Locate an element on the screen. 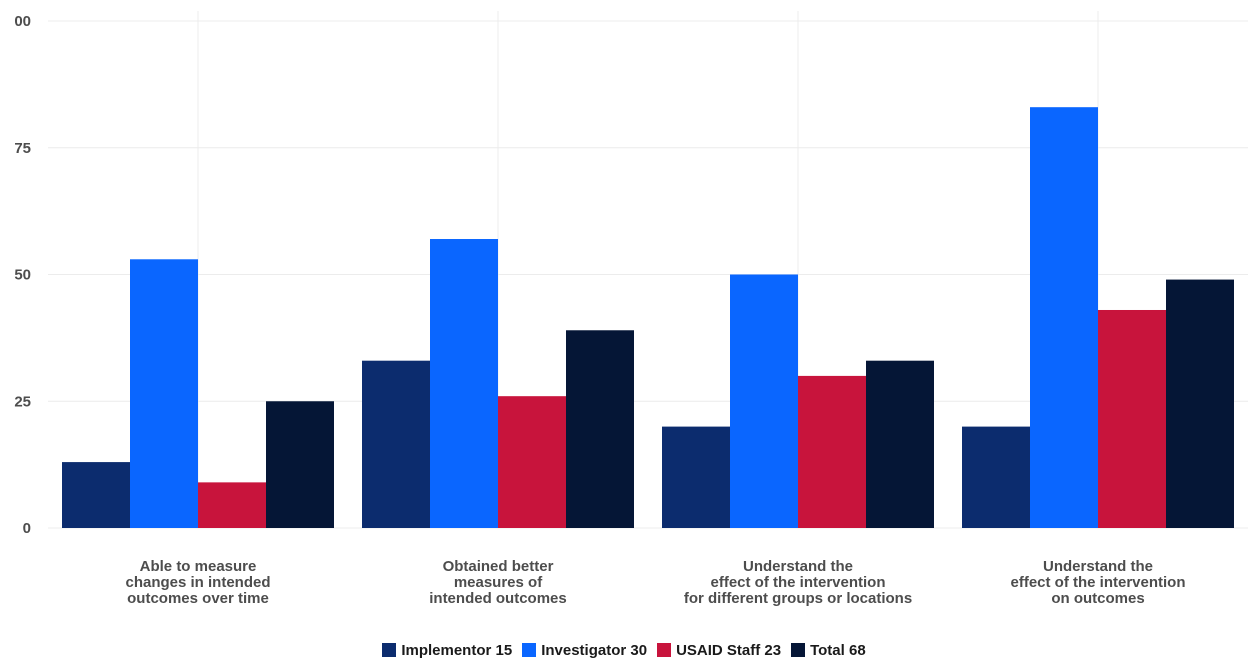  y-tick-label: 25 is located at coordinates (22, 401).